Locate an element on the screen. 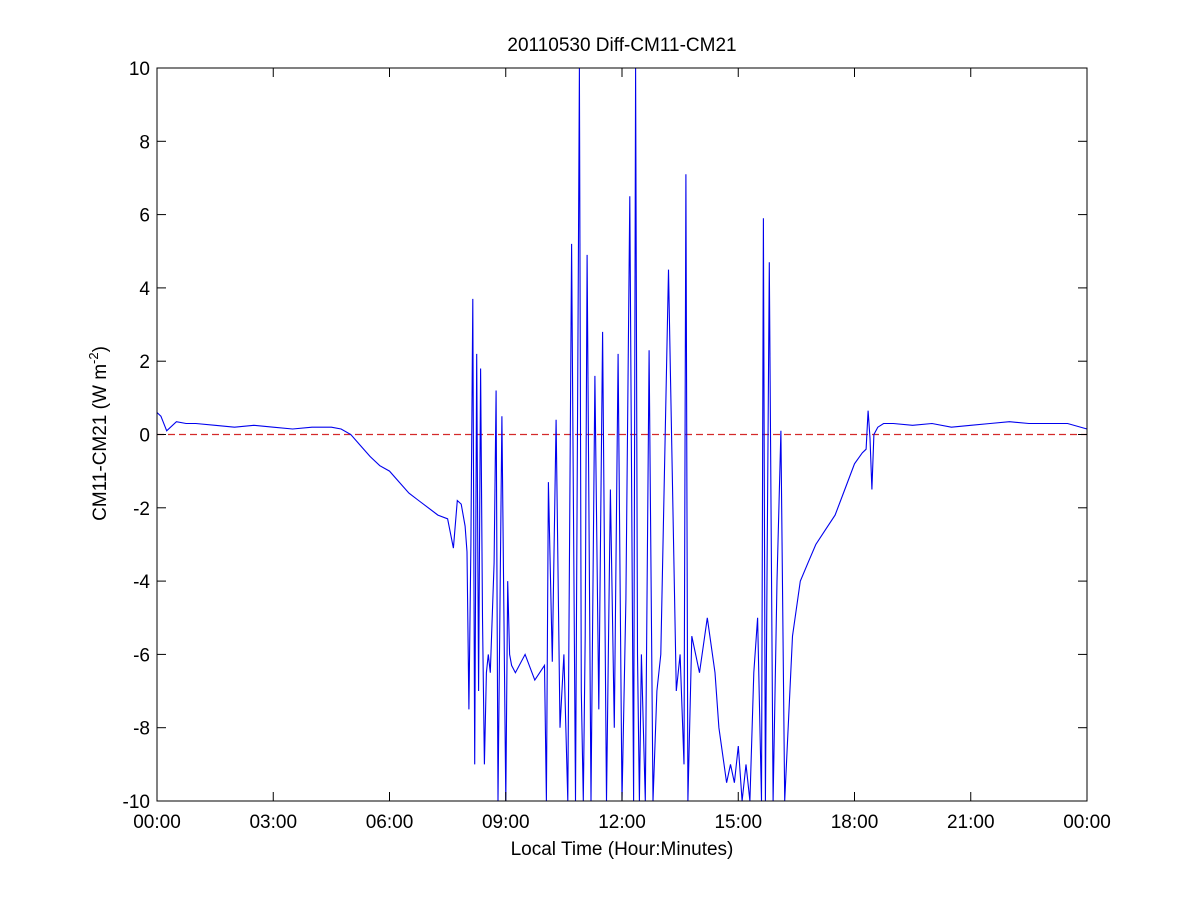  y-tick-label: 0 is located at coordinates (144, 436).